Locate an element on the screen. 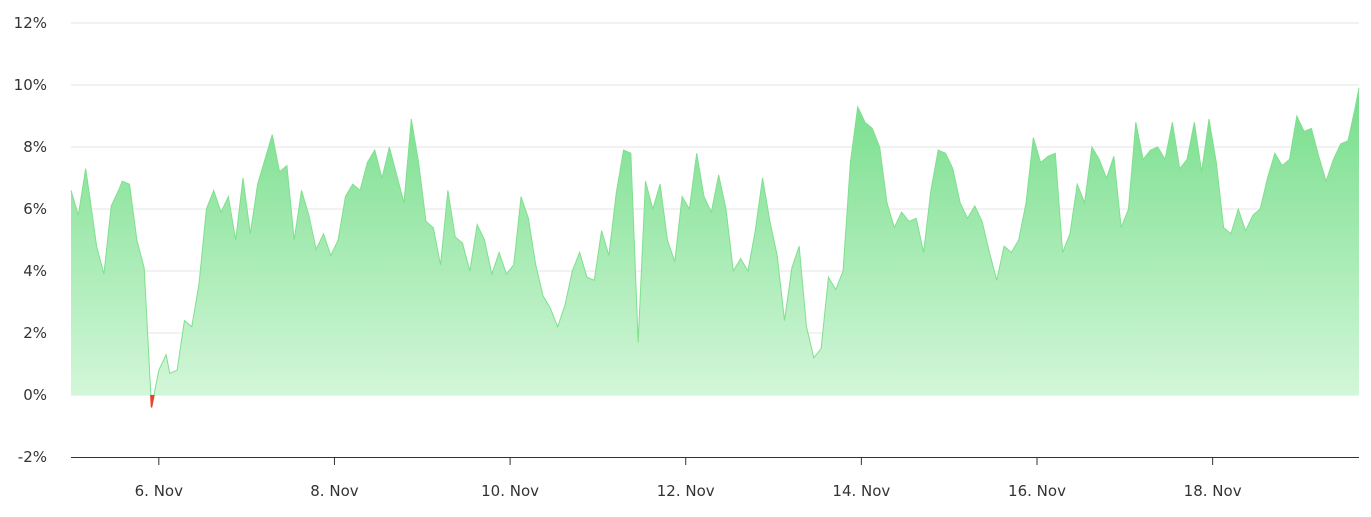  y-tick-label: 6% is located at coordinates (35, 209).